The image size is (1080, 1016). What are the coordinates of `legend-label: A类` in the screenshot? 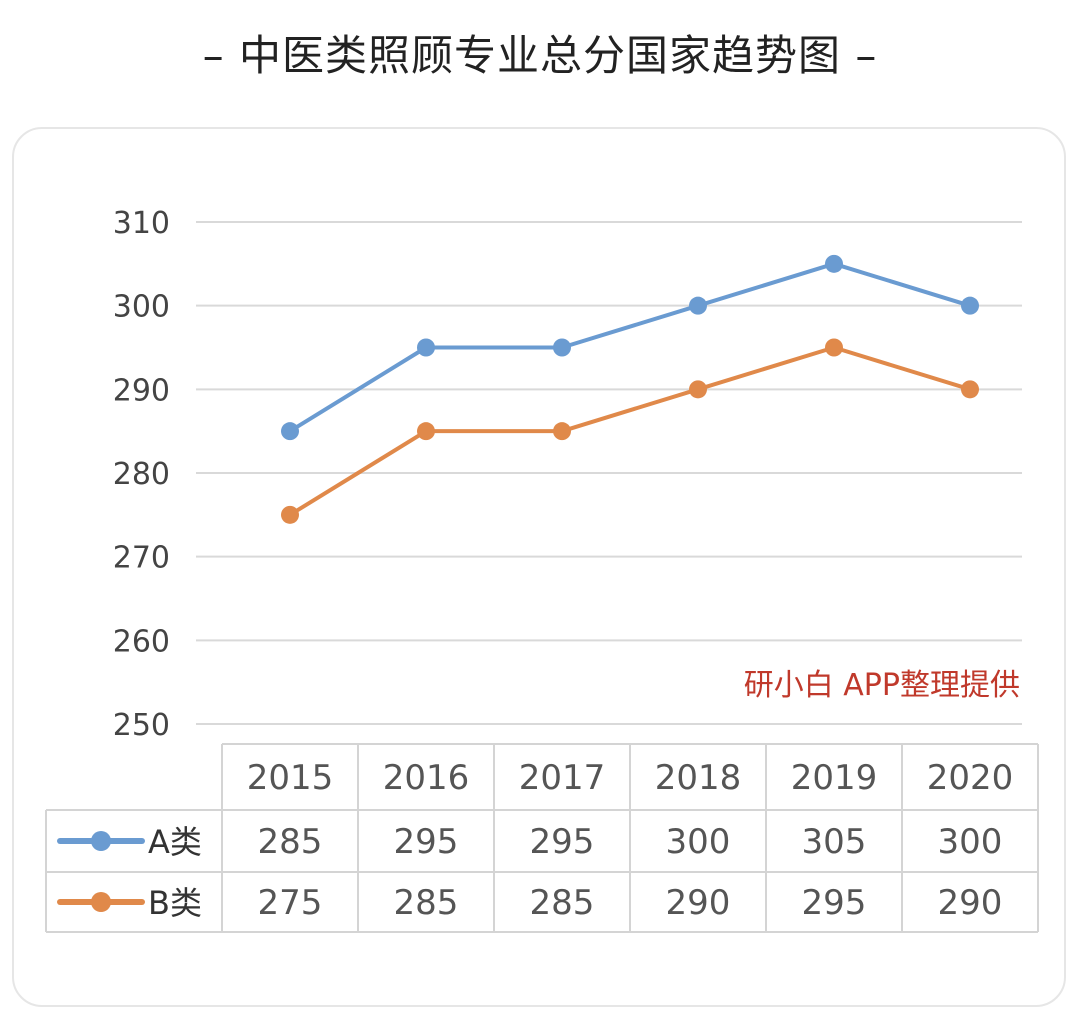 It's located at (175, 842).